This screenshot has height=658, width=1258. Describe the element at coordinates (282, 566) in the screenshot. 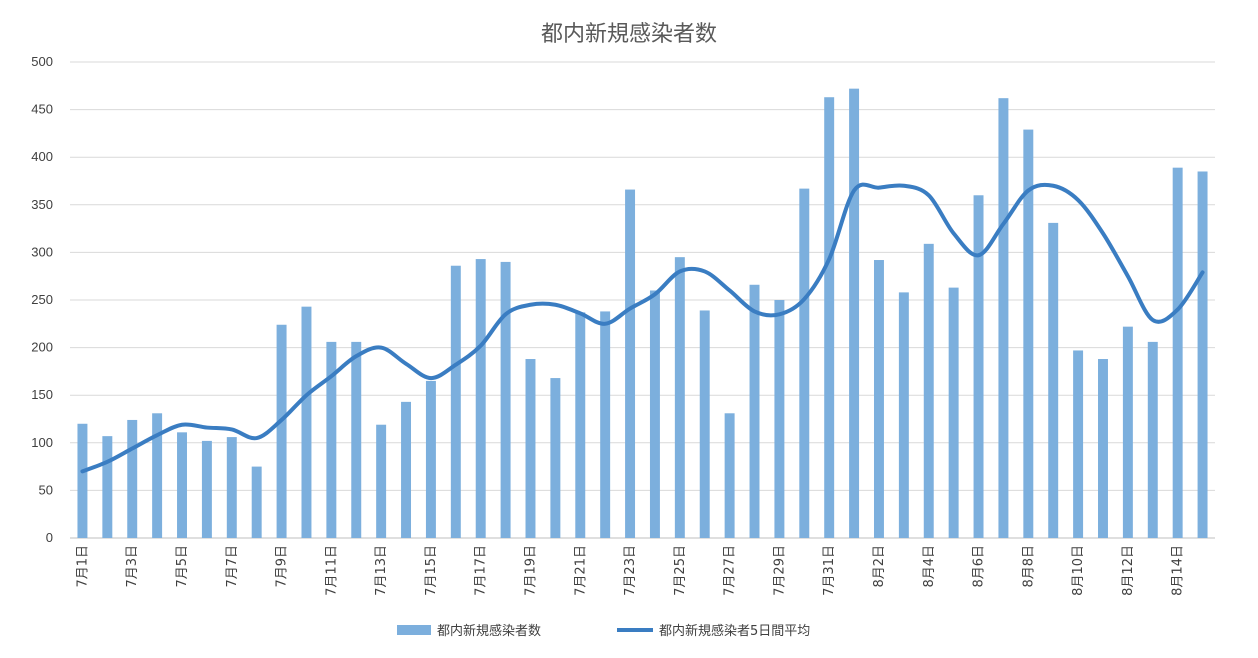

I see `x-tick-label: 7月9日` at that location.